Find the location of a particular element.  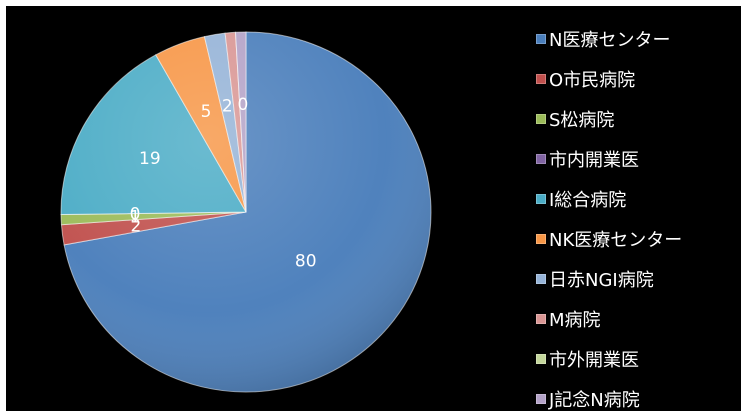

legend-label: 市内開業医 is located at coordinates (594, 160).